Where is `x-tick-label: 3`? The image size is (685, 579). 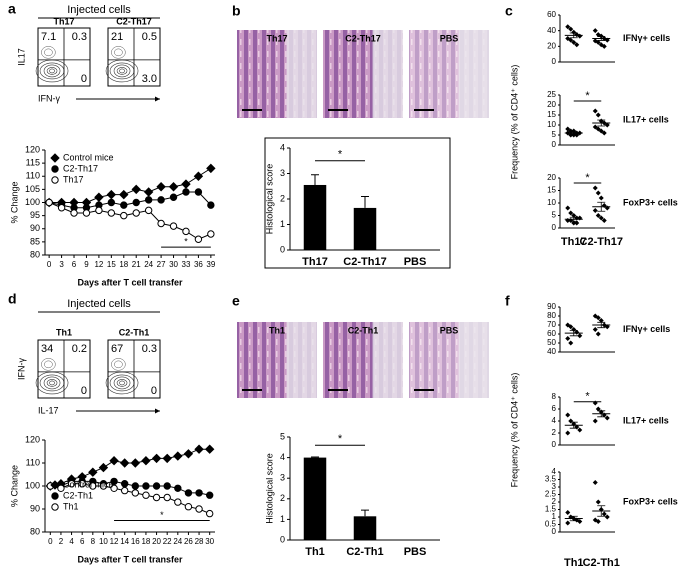 x-tick-label: 3 is located at coordinates (61, 264).